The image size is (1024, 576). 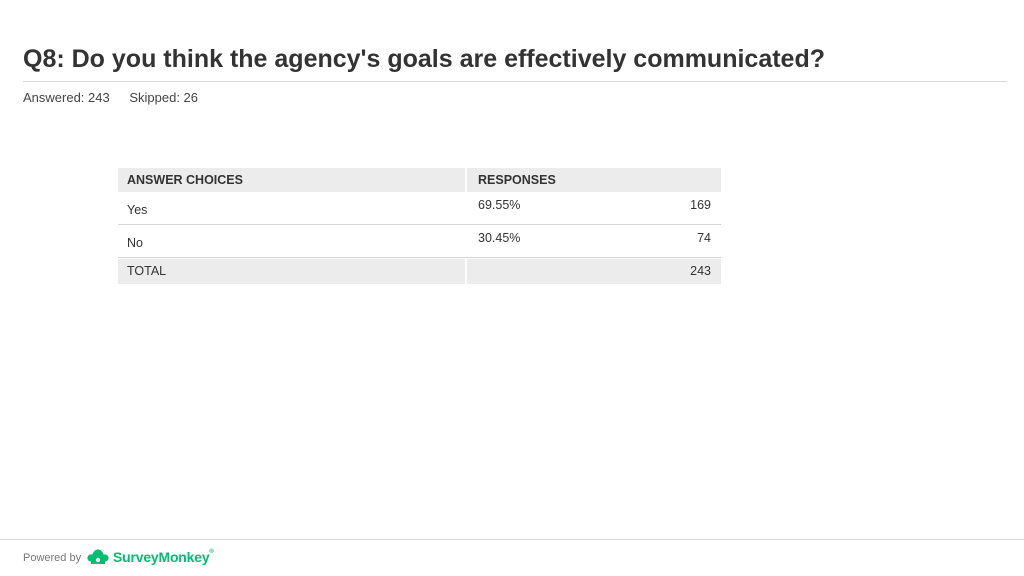 I want to click on total-count: 243, so click(x=700, y=271).